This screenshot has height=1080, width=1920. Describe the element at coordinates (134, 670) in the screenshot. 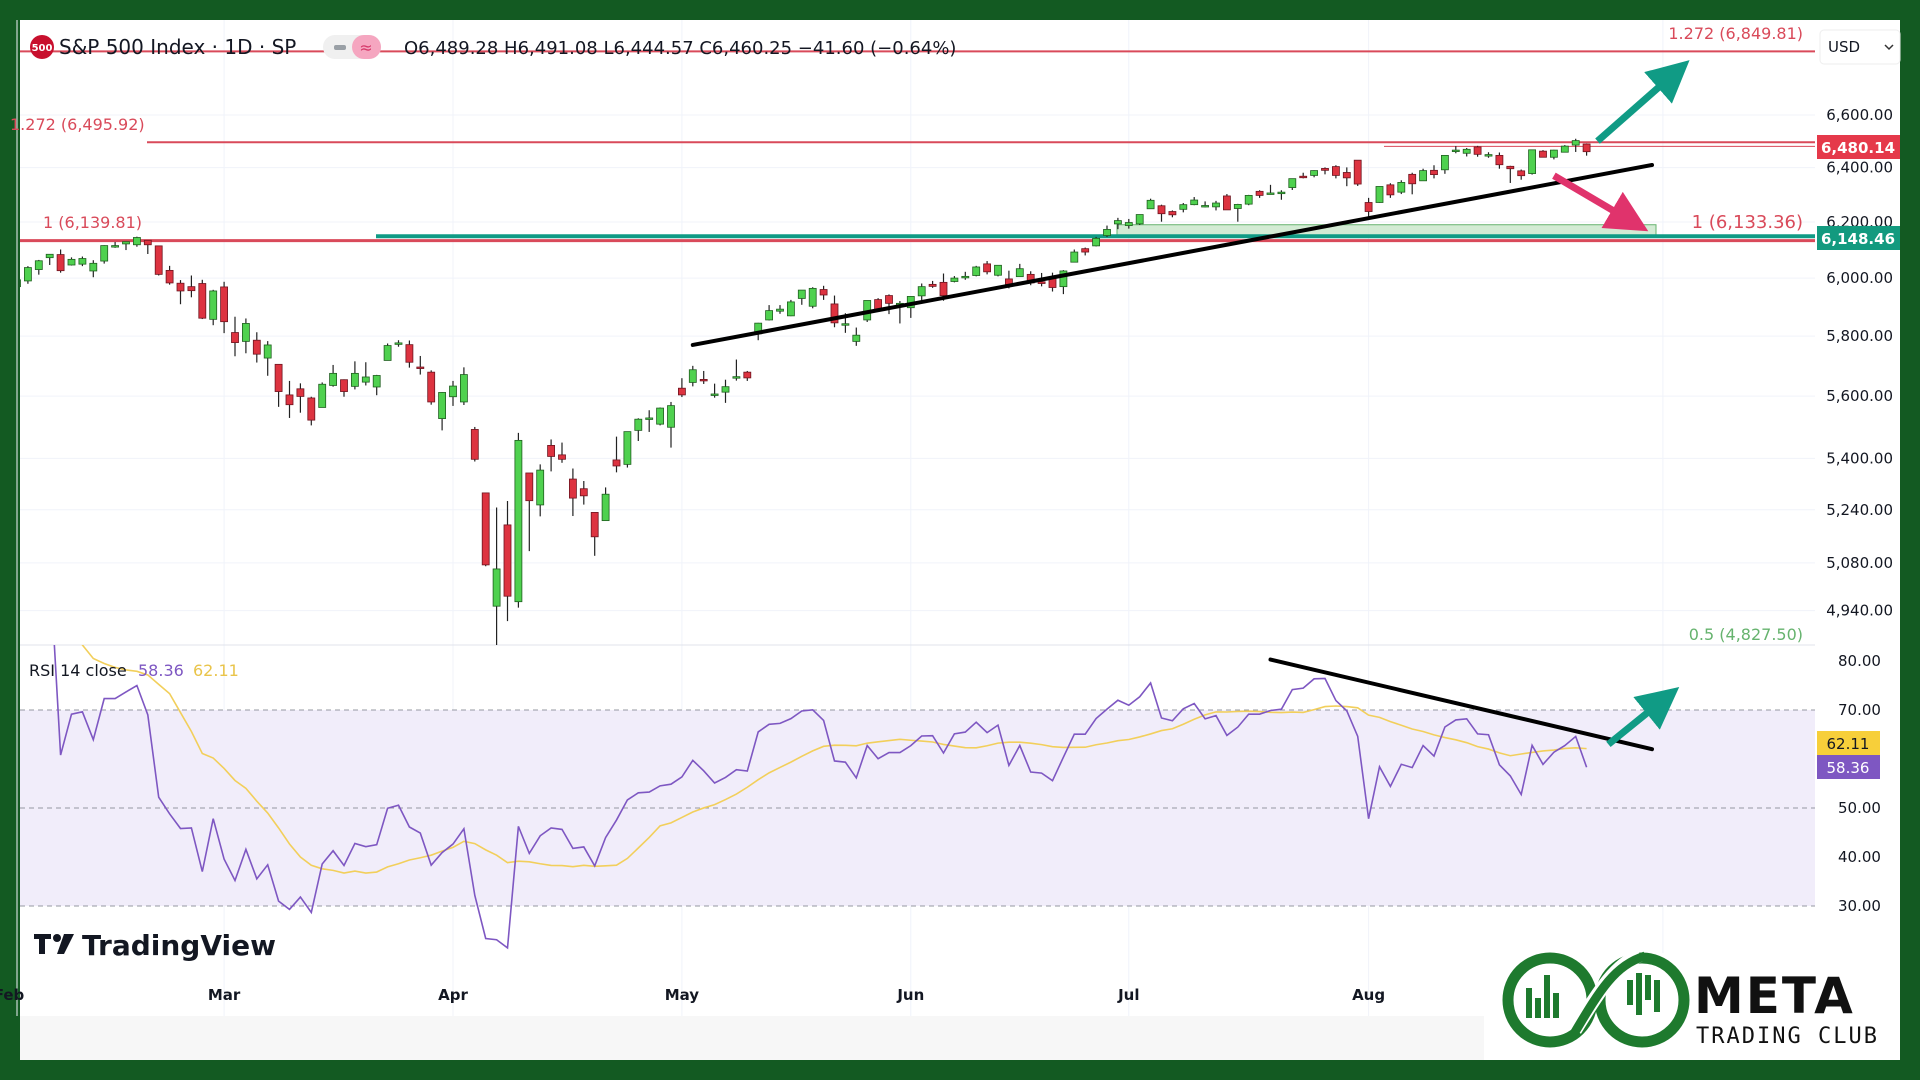

I see `rsi-legend: RSI 14 close 58.36 62.11` at that location.